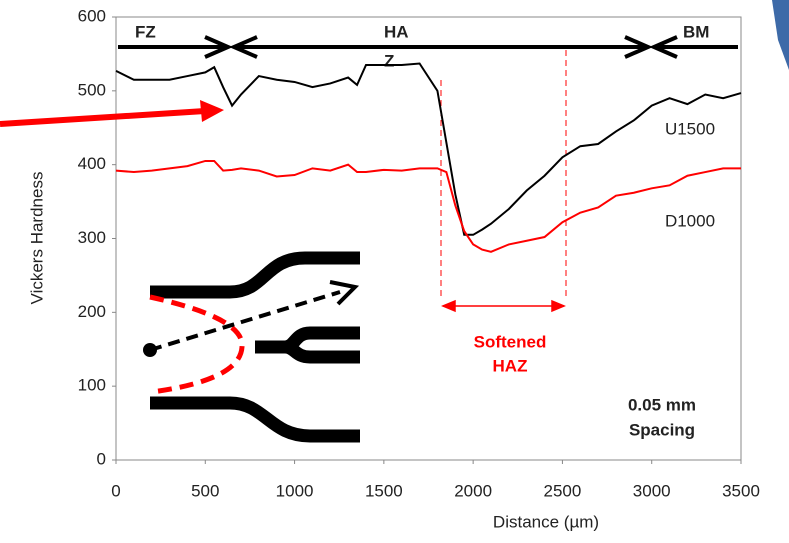 This screenshot has width=789, height=543. Describe the element at coordinates (662, 404) in the screenshot. I see `annotation: 0.05 mm` at that location.